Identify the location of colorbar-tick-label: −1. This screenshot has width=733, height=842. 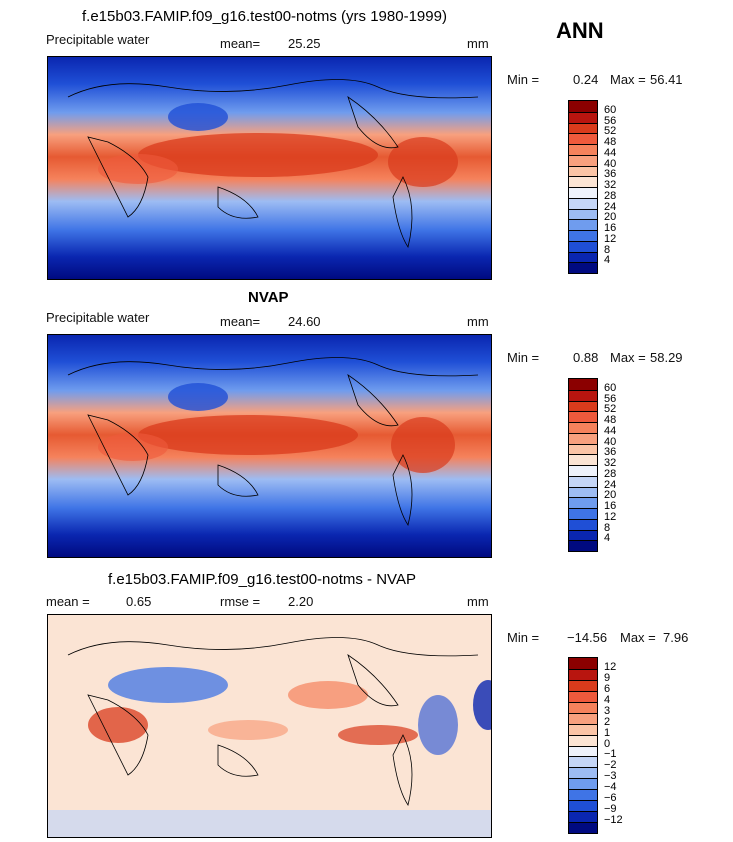
(610, 754).